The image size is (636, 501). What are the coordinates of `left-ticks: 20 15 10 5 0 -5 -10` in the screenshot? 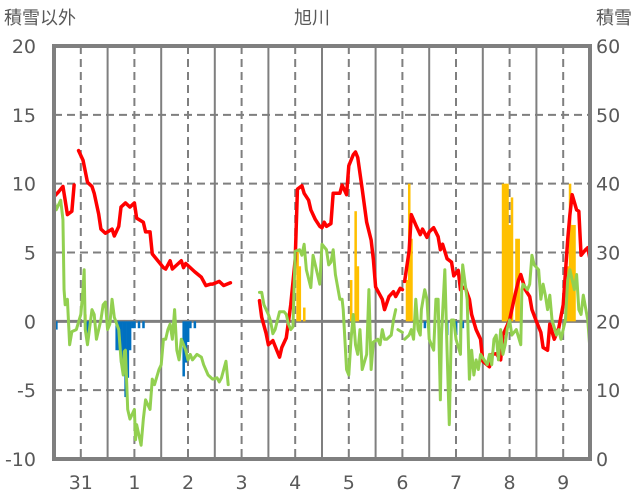 It's located at (20, 253).